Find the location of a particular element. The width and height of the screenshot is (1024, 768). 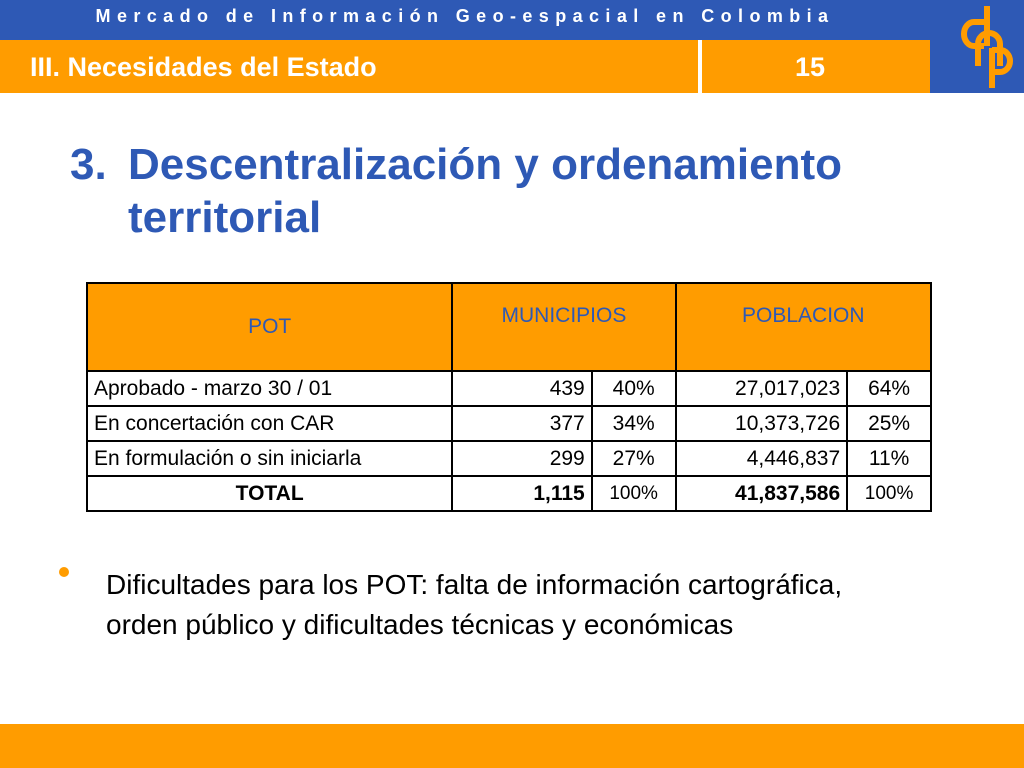

dnp-logo-icon is located at coordinates (977, 46).